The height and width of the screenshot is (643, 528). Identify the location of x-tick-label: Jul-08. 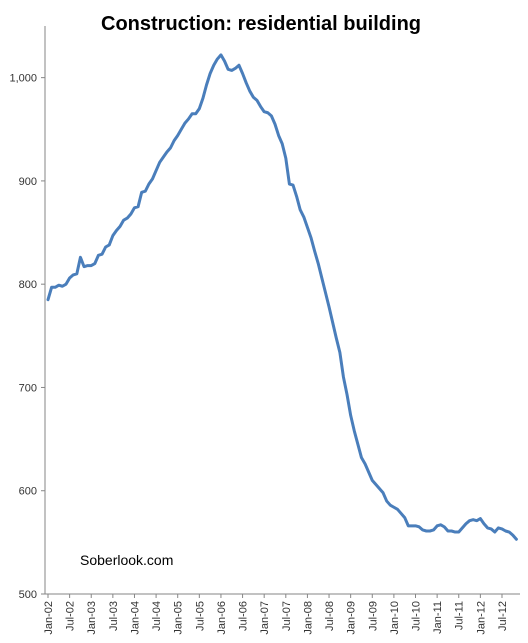
(330, 616).